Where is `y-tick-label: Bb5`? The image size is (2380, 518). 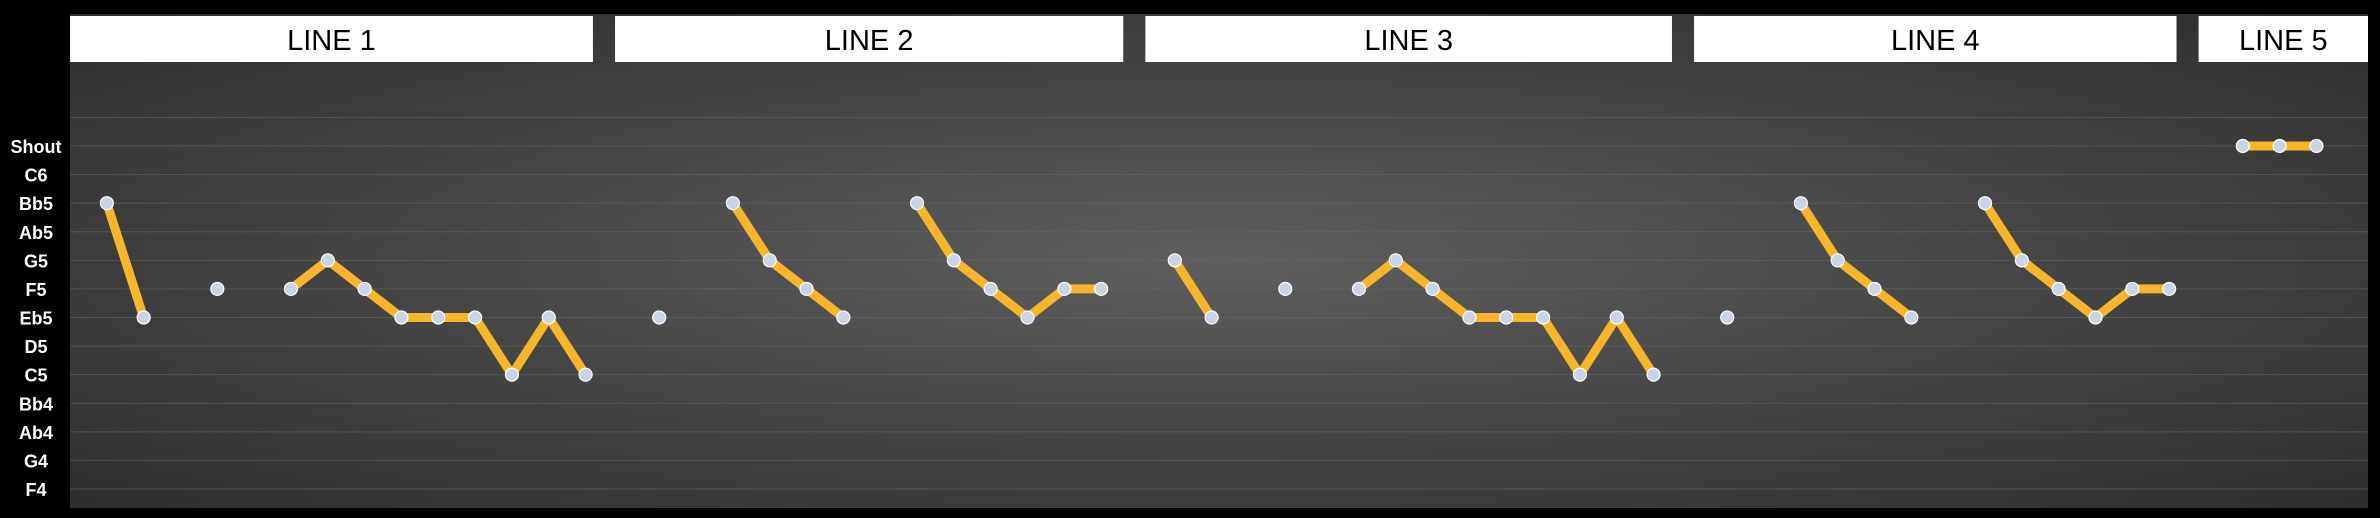 y-tick-label: Bb5 is located at coordinates (36, 204).